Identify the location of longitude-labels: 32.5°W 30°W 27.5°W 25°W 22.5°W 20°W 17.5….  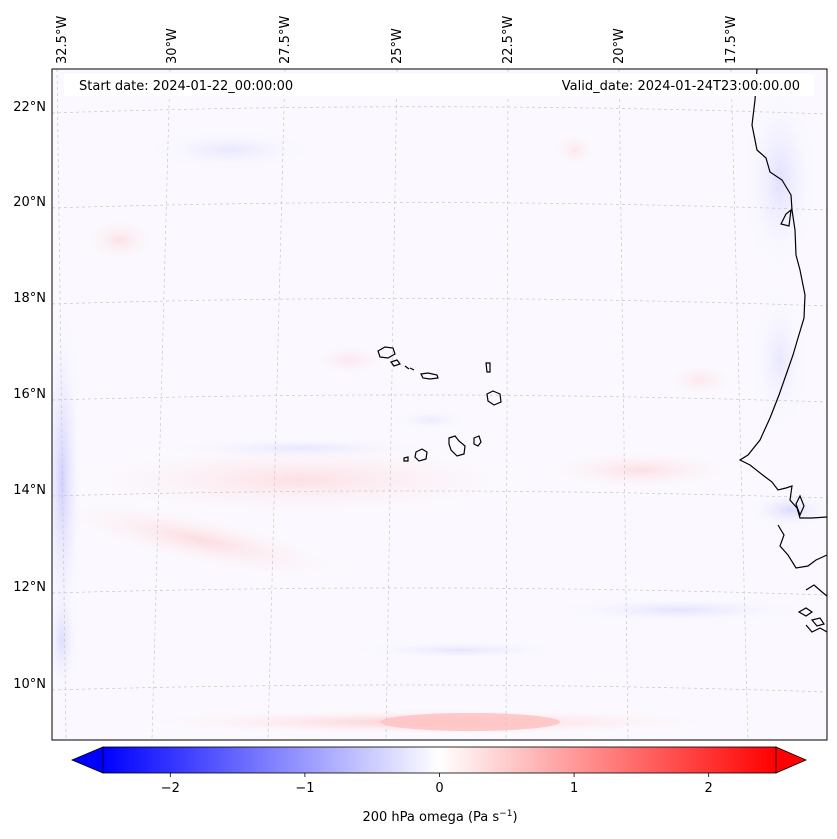
(397, 40).